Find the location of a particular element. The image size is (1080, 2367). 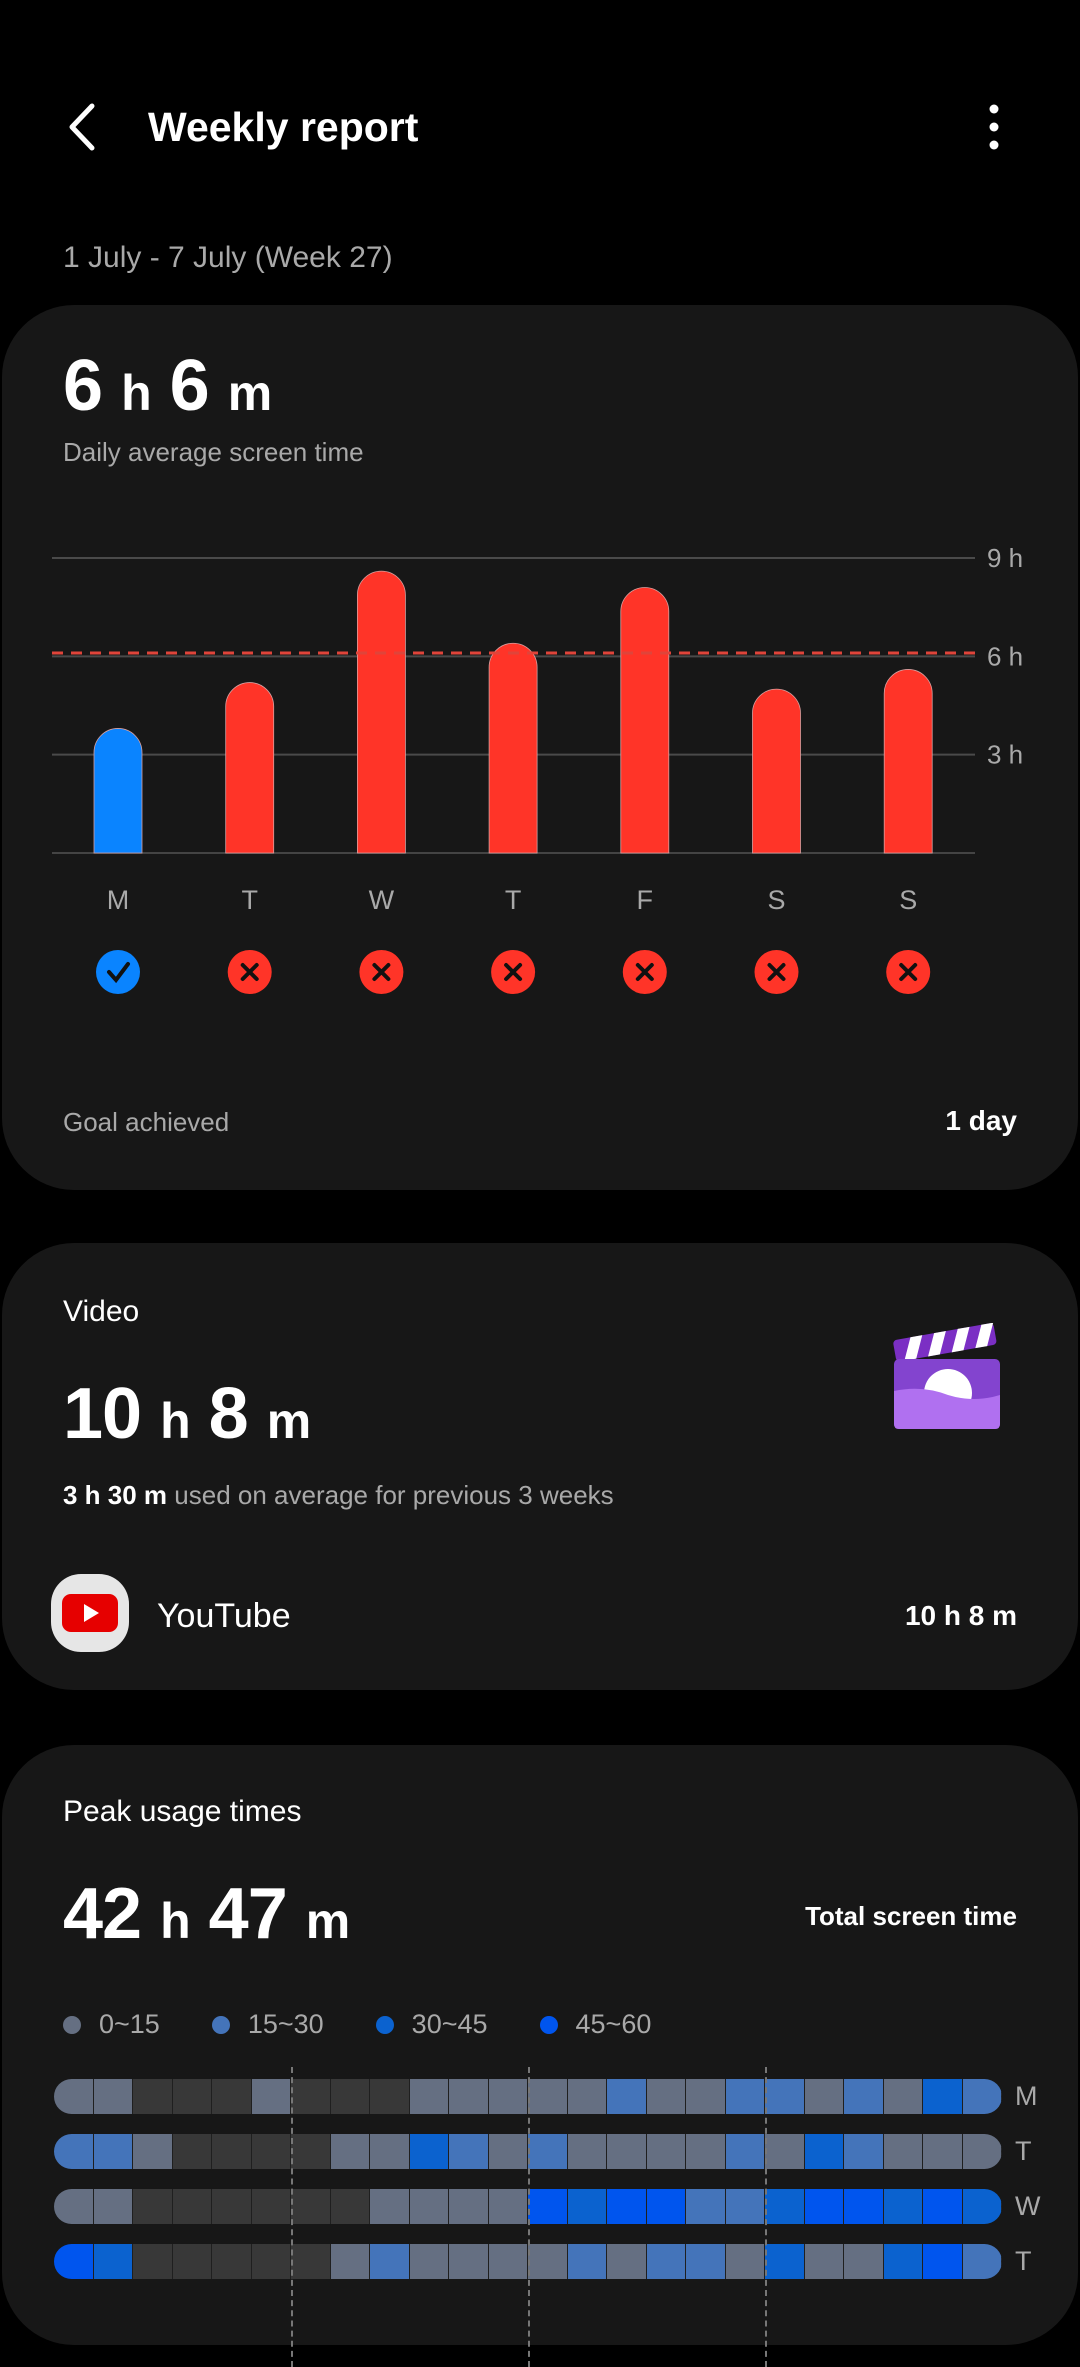

y-tick-label: 3 h is located at coordinates (1005, 755).